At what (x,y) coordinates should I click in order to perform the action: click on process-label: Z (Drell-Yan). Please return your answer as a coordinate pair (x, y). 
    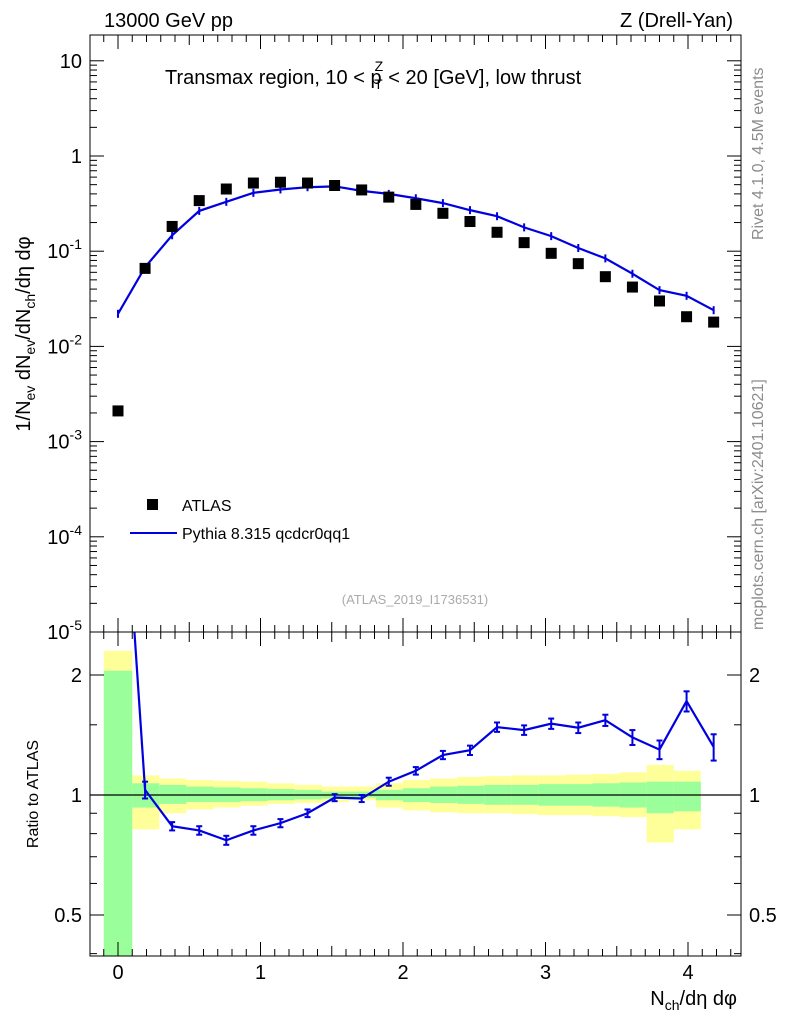
    Looking at the image, I should click on (676, 21).